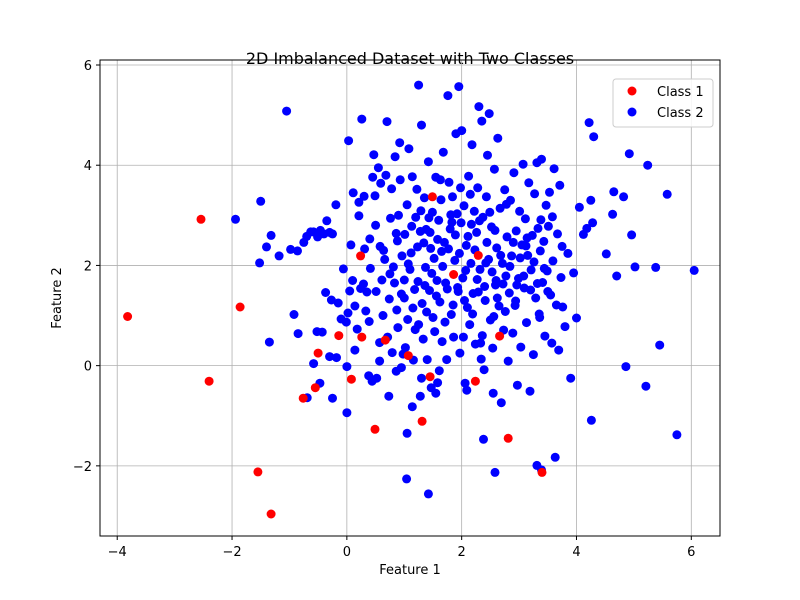 The image size is (800, 600). What do you see at coordinates (410, 58) in the screenshot?
I see `chart-title: 2D Imbalanced Dataset with Two Classes` at bounding box center [410, 58].